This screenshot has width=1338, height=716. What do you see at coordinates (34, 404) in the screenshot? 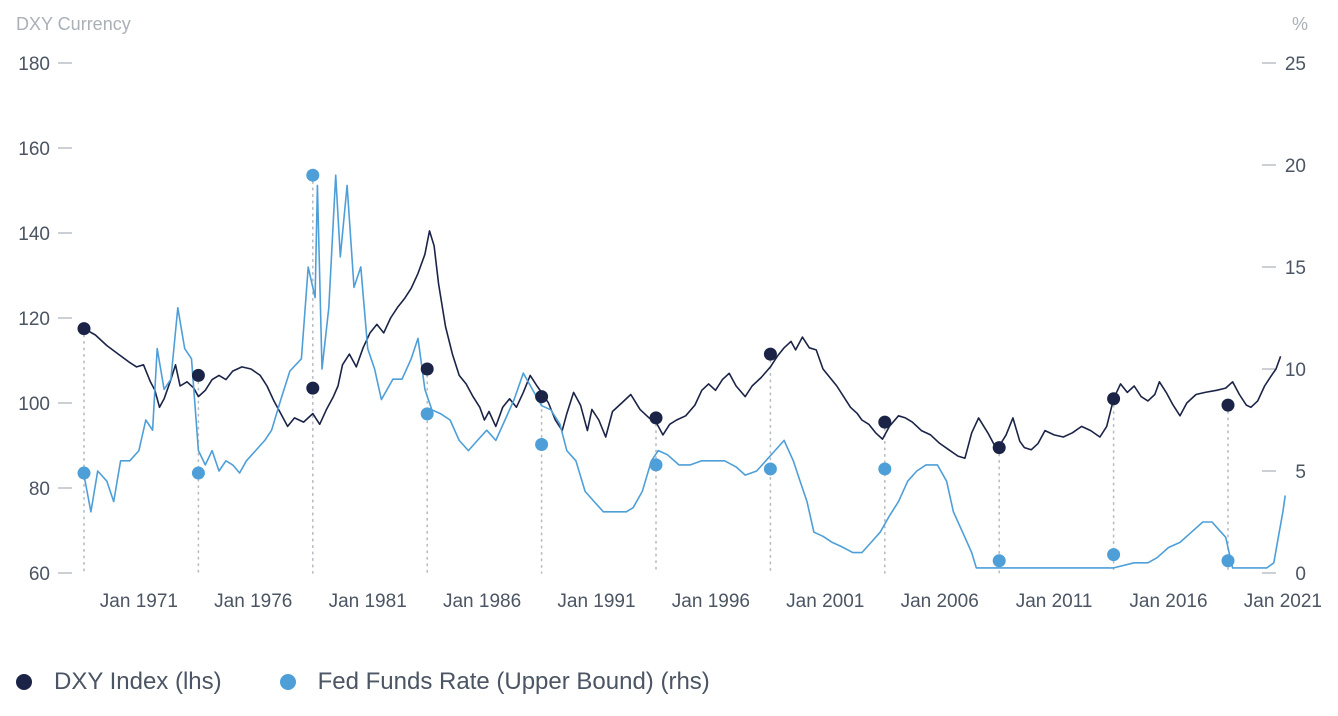
I see `left-tick-label: 100` at bounding box center [34, 404].